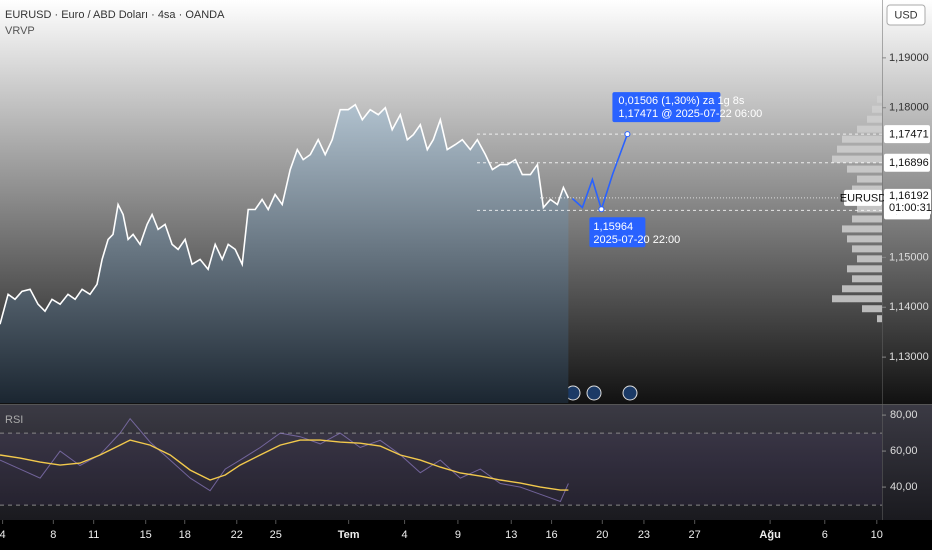 Image resolution: width=932 pixels, height=550 pixels. I want to click on price-badge-label: 1,16896, so click(909, 163).